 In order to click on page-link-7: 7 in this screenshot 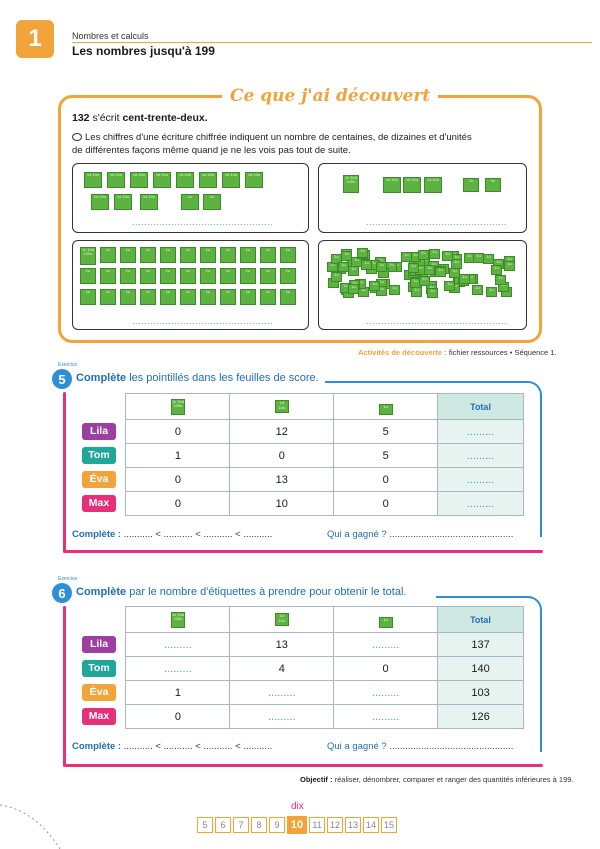, I will do `click(241, 825)`.